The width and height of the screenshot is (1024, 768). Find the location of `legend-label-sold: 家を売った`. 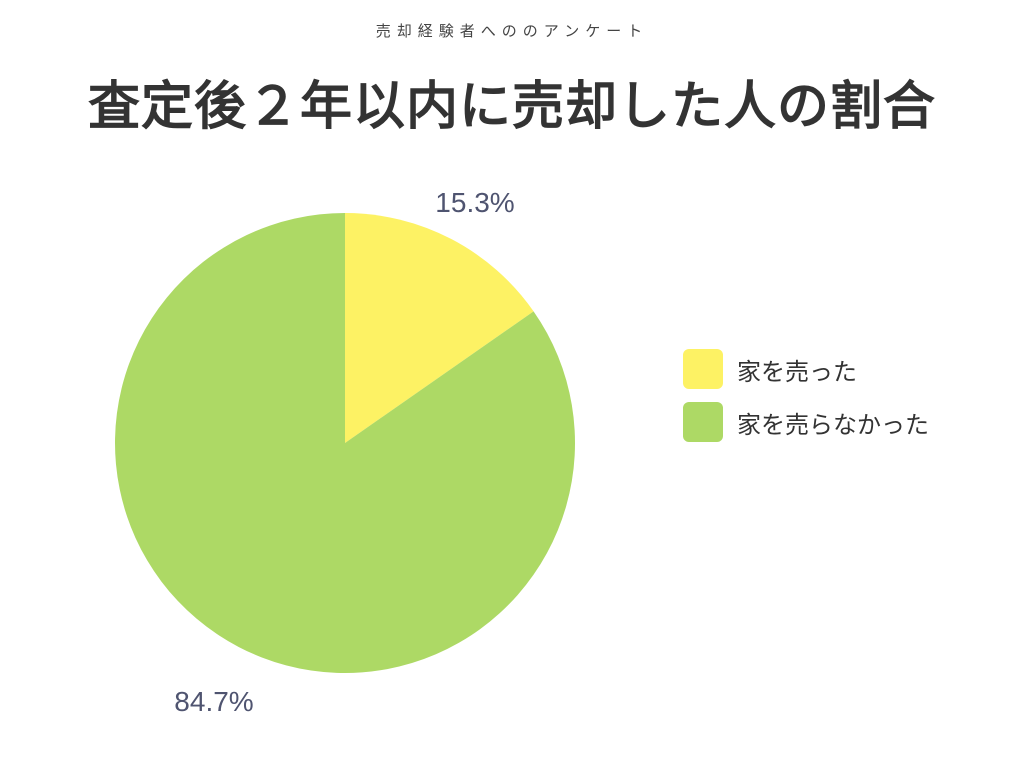

legend-label-sold: 家を売った is located at coordinates (797, 371).